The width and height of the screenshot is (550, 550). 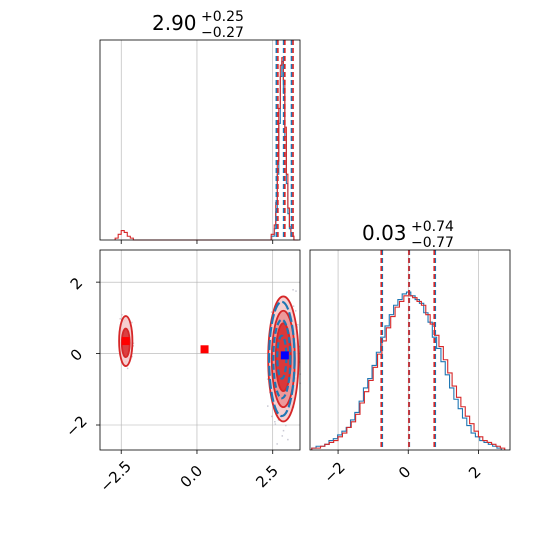 What do you see at coordinates (76, 354) in the screenshot?
I see `y-tick-label: 0` at bounding box center [76, 354].